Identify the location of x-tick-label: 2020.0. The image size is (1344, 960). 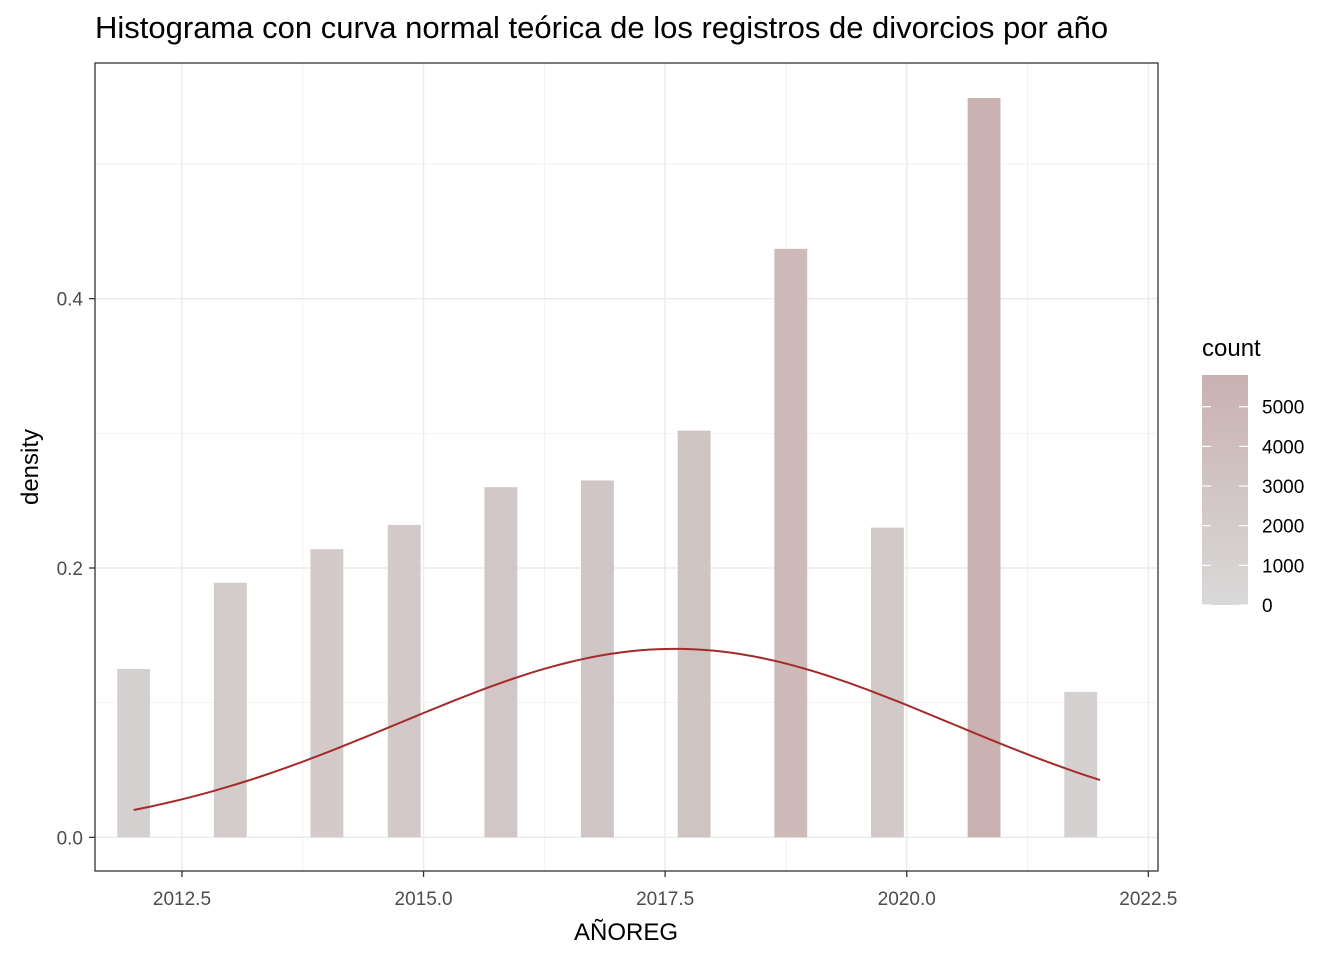
(907, 899).